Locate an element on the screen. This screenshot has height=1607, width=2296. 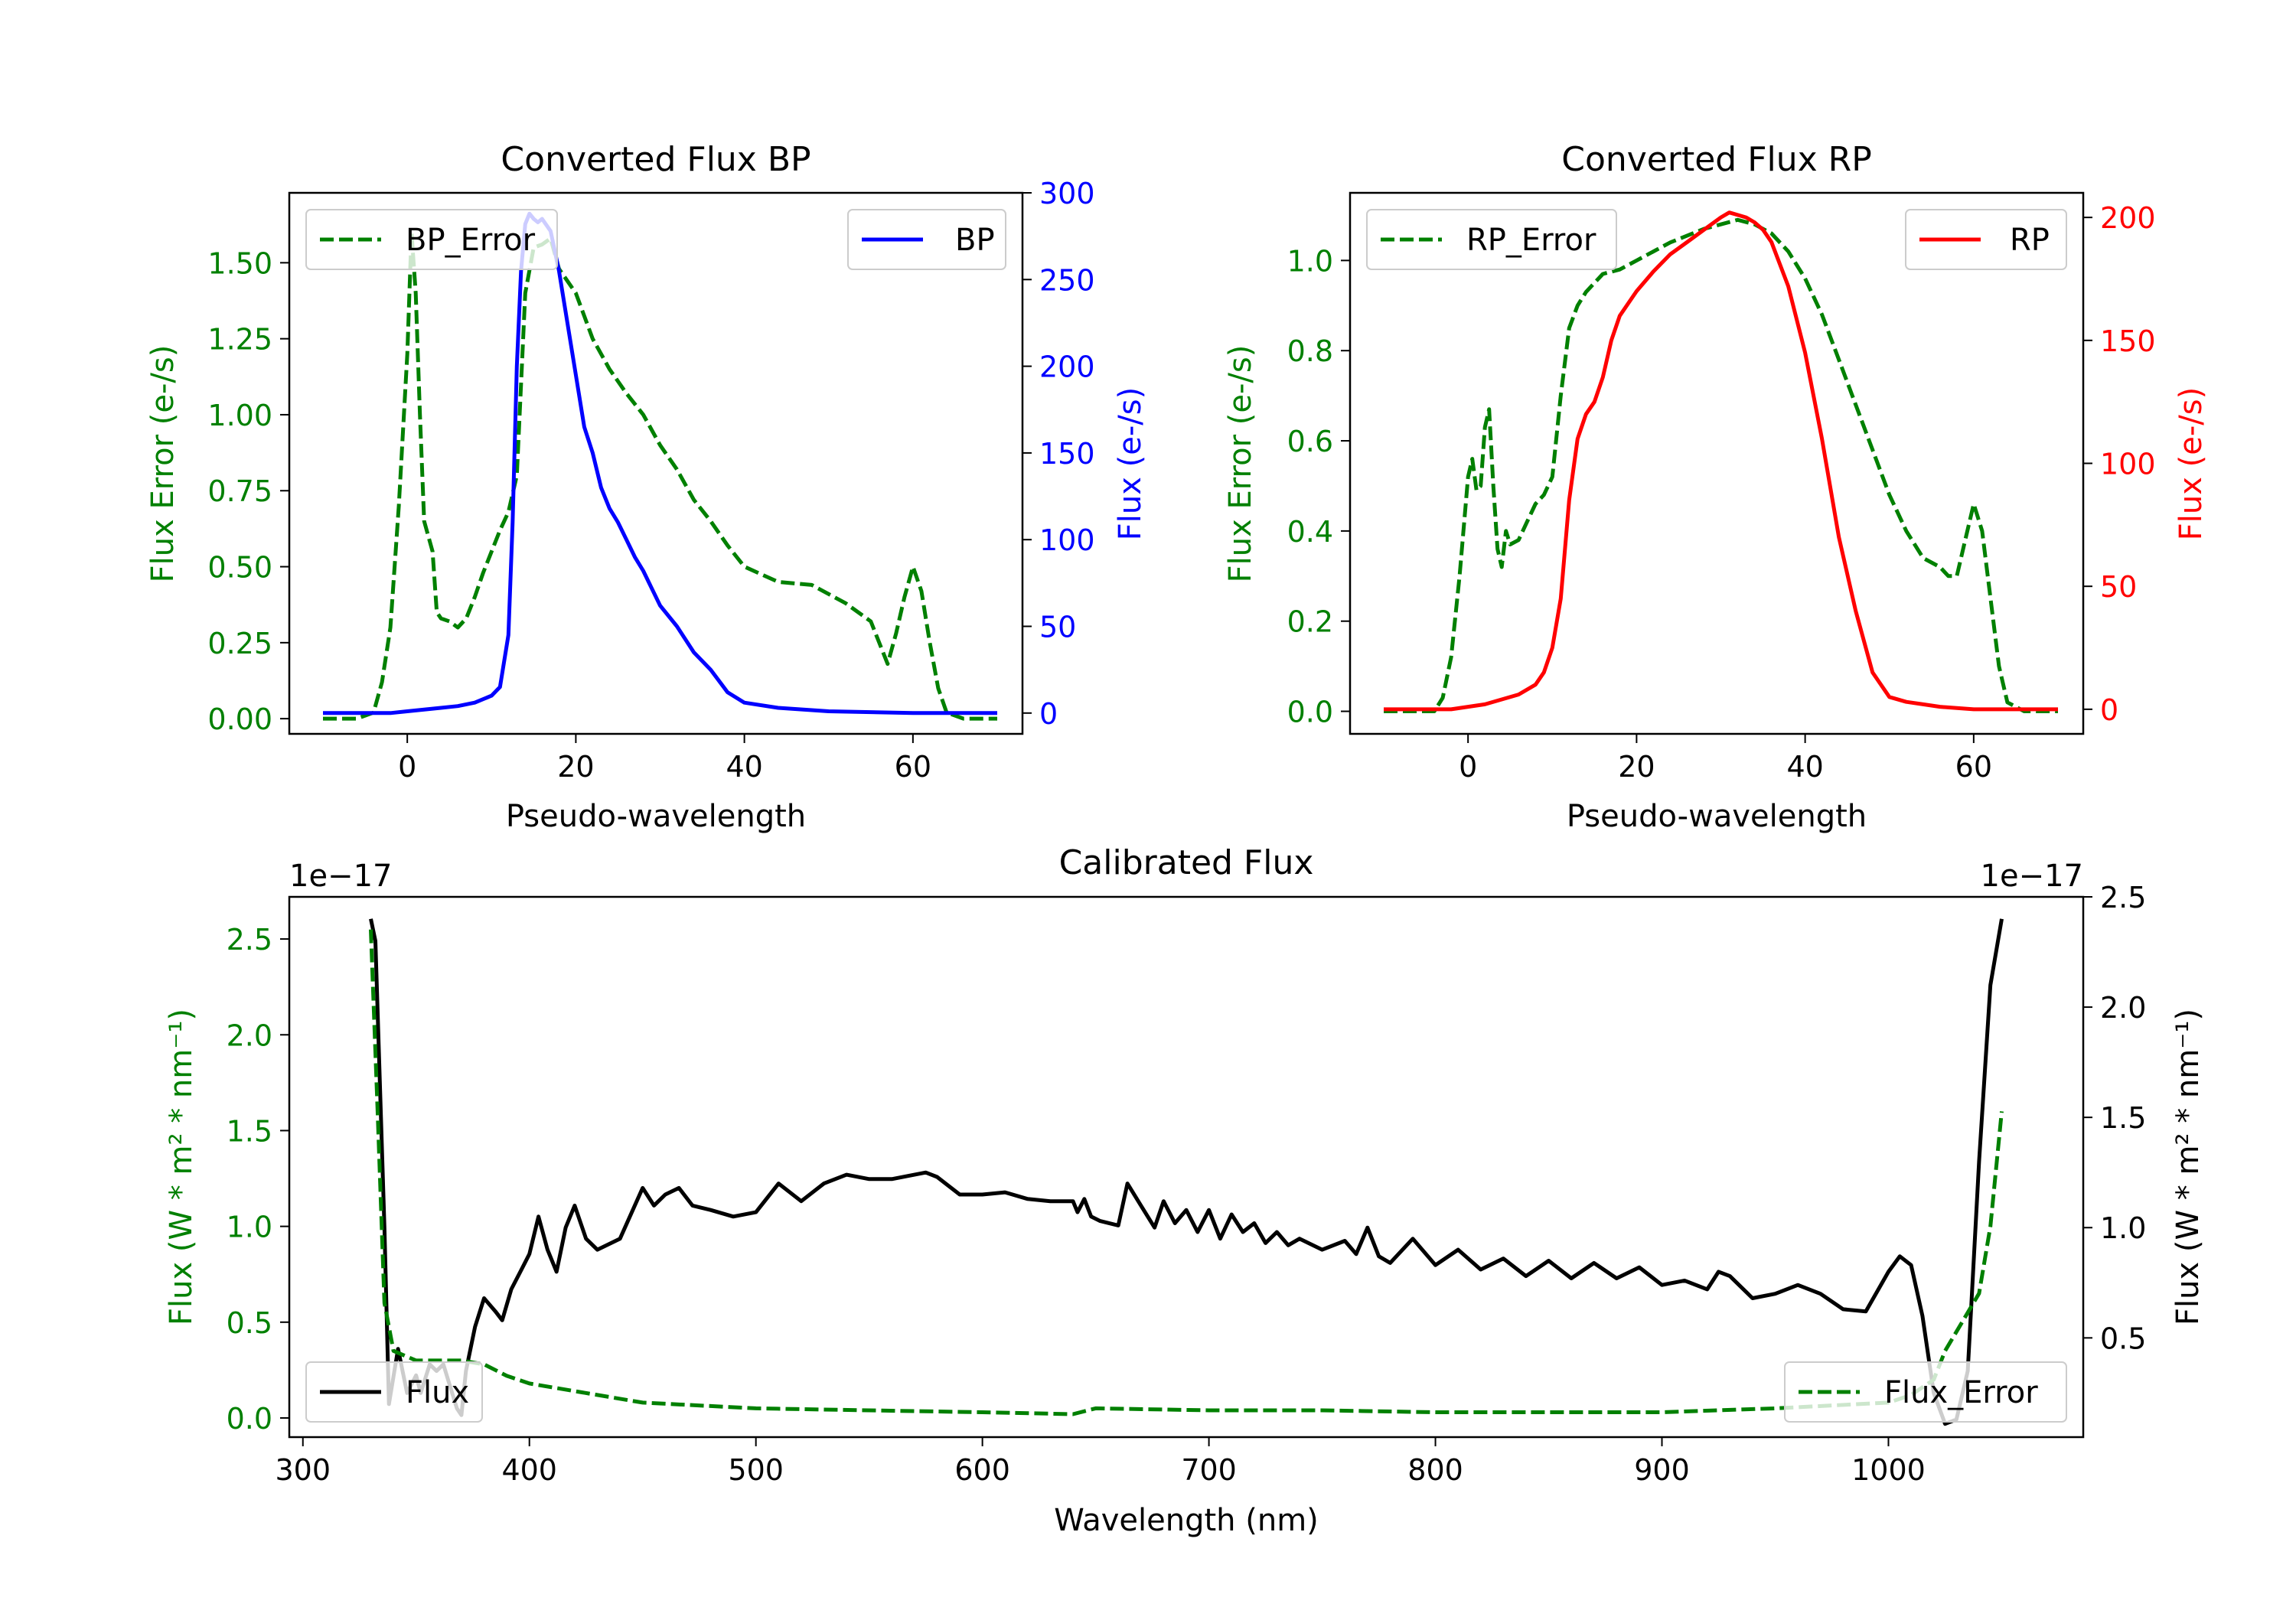
panel-rp-legend-right: RP is located at coordinates (1986, 239).